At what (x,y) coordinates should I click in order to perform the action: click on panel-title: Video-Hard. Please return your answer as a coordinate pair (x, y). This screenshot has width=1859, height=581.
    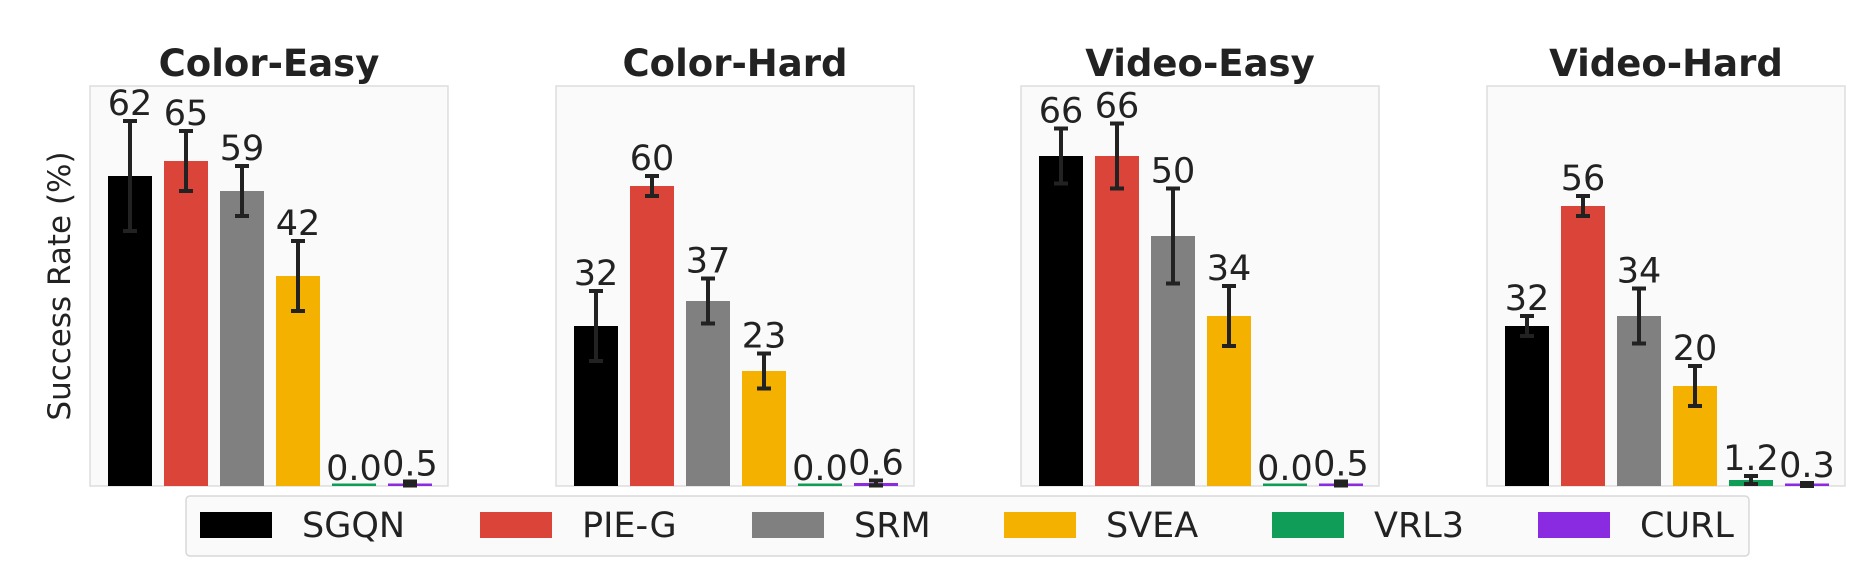
    Looking at the image, I should click on (1666, 63).